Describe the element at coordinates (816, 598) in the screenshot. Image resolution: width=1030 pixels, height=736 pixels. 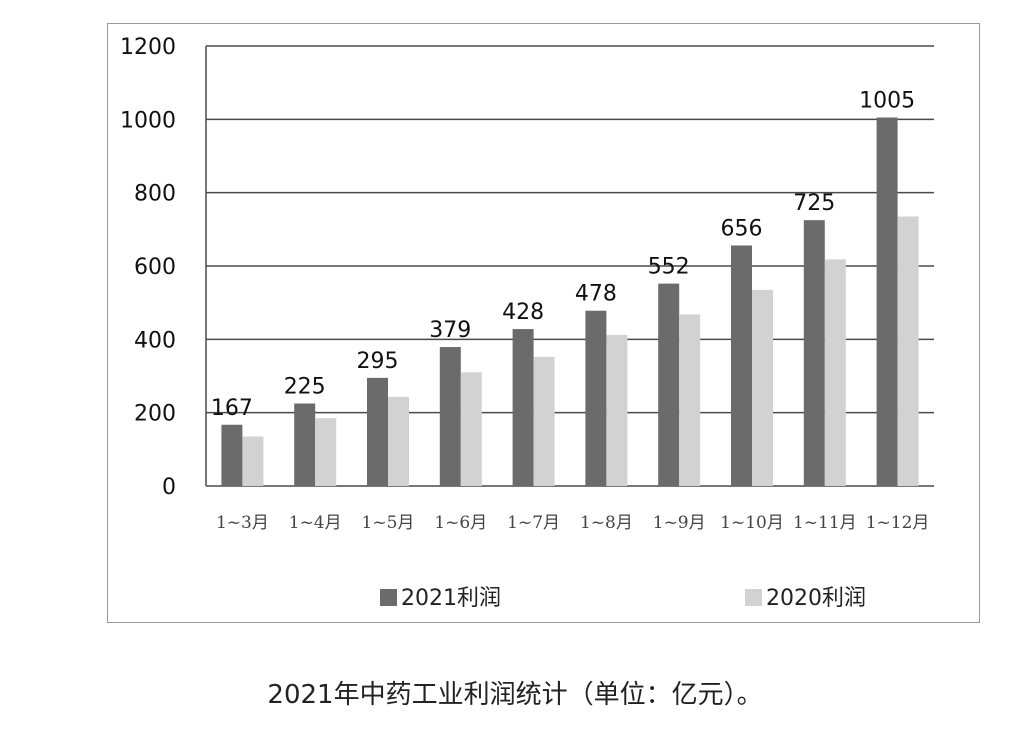
I see `legend-label: 2020利润` at that location.